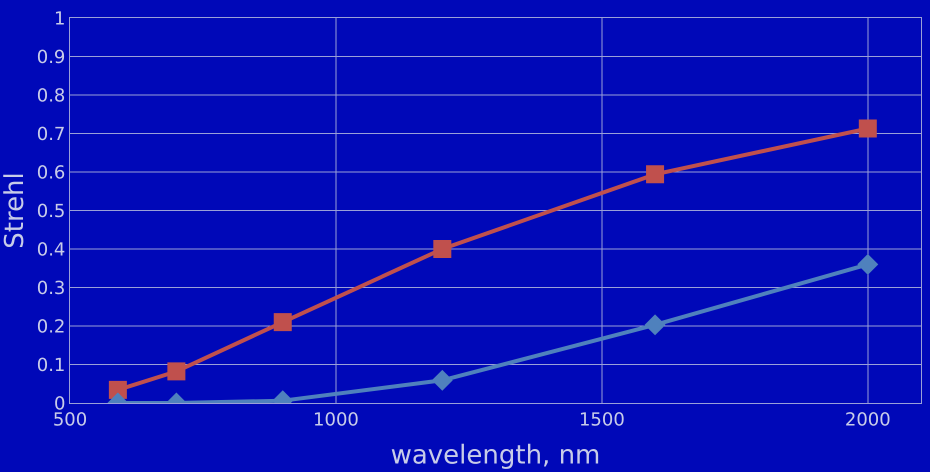 The height and width of the screenshot is (472, 930). I want to click on y-tick-label: 0.3, so click(51, 288).